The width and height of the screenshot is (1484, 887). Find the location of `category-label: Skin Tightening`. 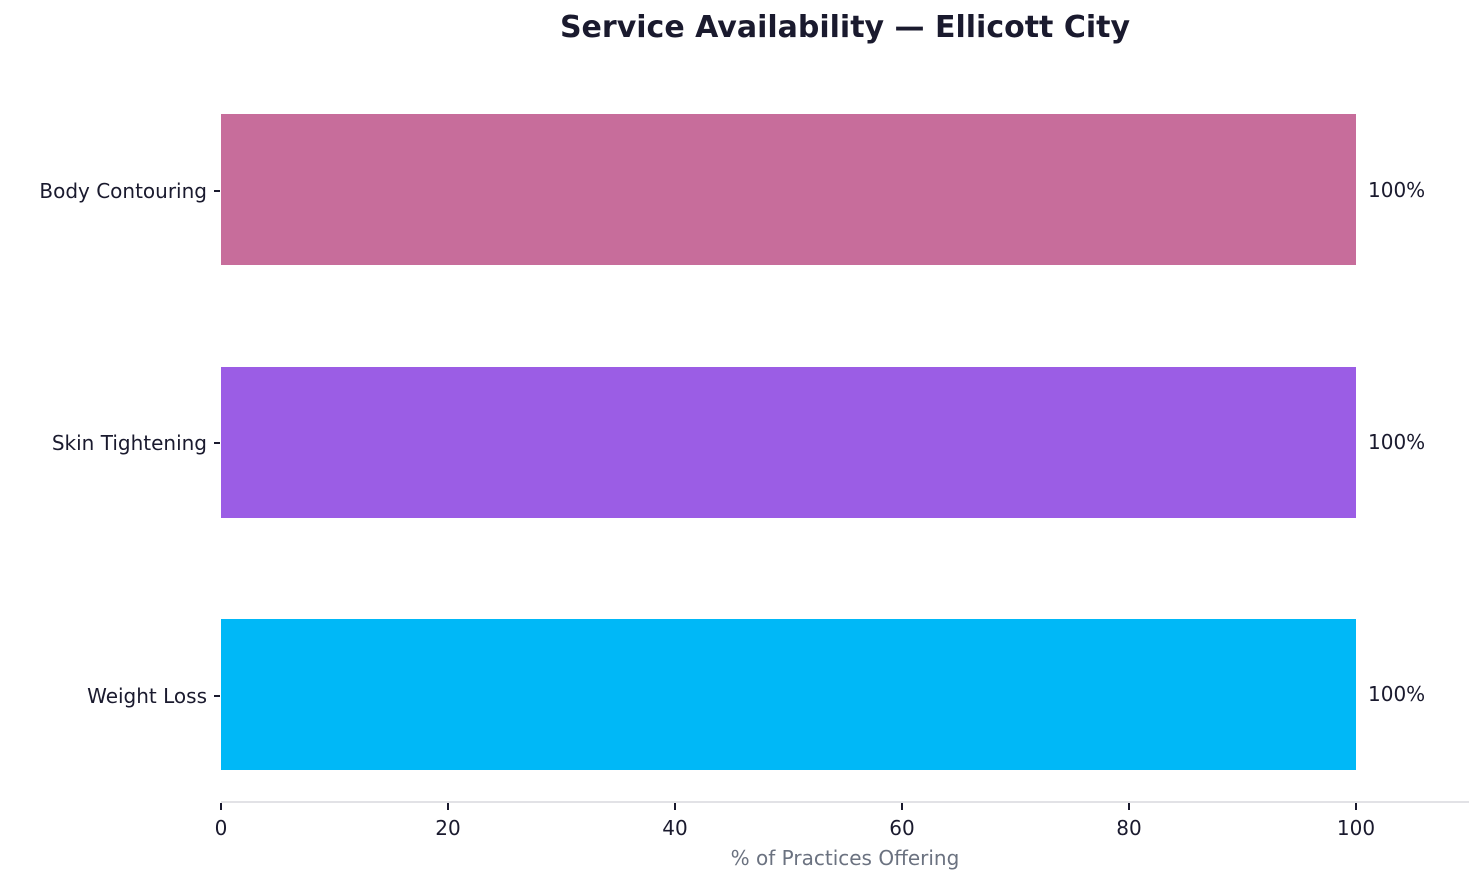

category-label: Skin Tightening is located at coordinates (129, 443).